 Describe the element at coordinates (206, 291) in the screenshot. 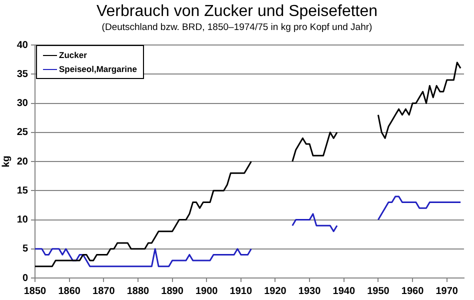

I see `x-tick-label: 1900` at that location.